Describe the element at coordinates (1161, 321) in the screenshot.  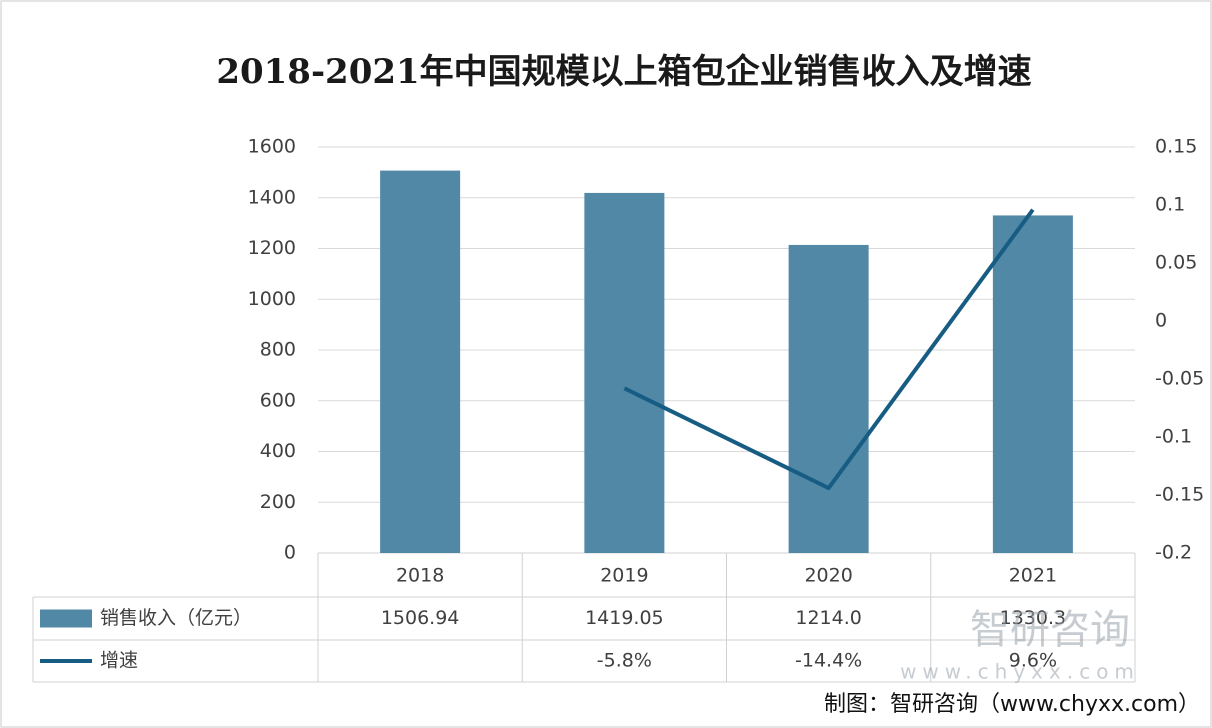
I see `y2-tick-label: 0` at that location.